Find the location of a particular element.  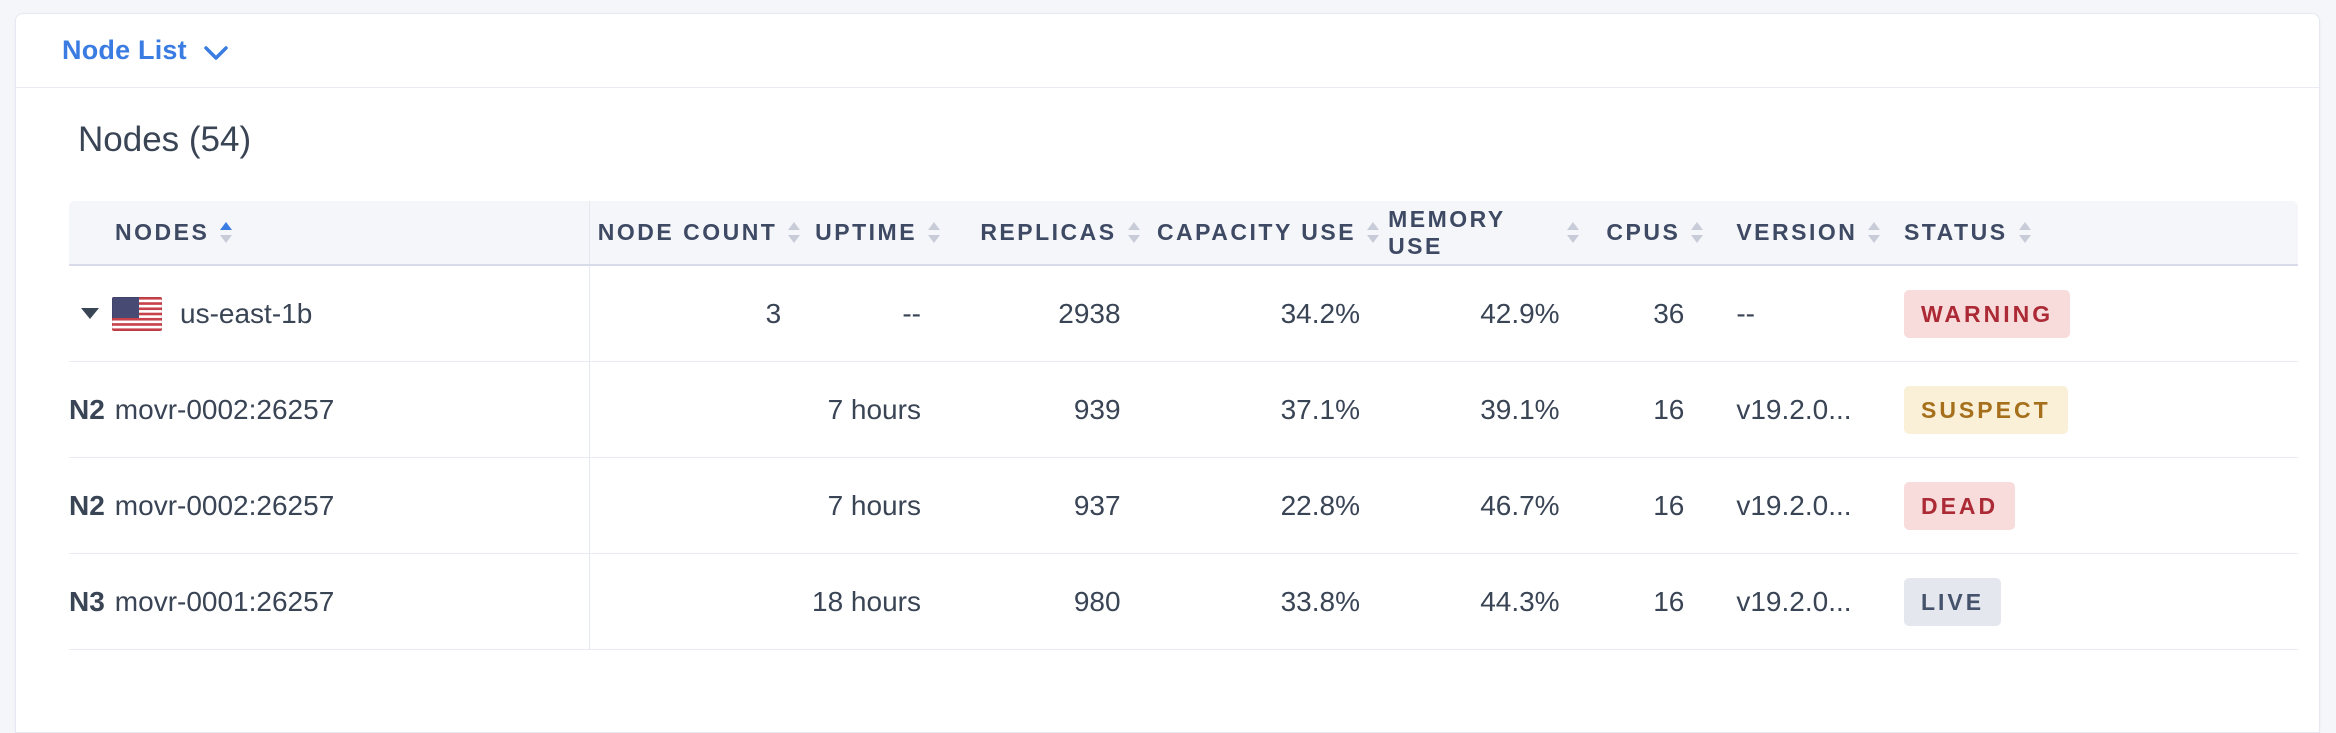

replicas-cell: 939 is located at coordinates (1097, 409).